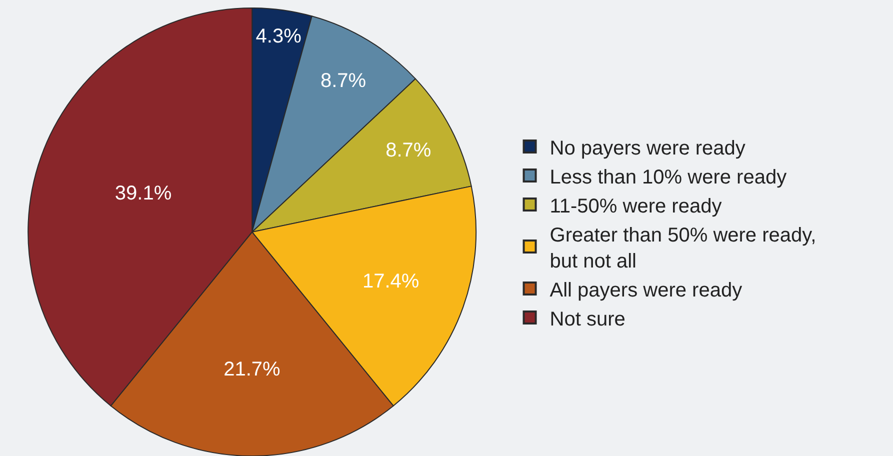 The image size is (893, 456). What do you see at coordinates (668, 177) in the screenshot?
I see `legend-label: Less than 10% were ready` at bounding box center [668, 177].